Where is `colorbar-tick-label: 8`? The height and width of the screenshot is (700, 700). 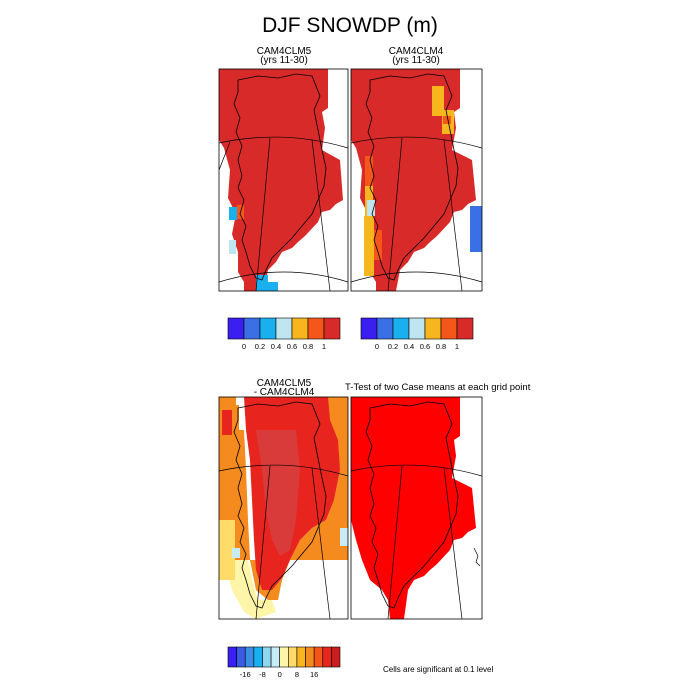 colorbar-tick-label: 8 is located at coordinates (297, 674).